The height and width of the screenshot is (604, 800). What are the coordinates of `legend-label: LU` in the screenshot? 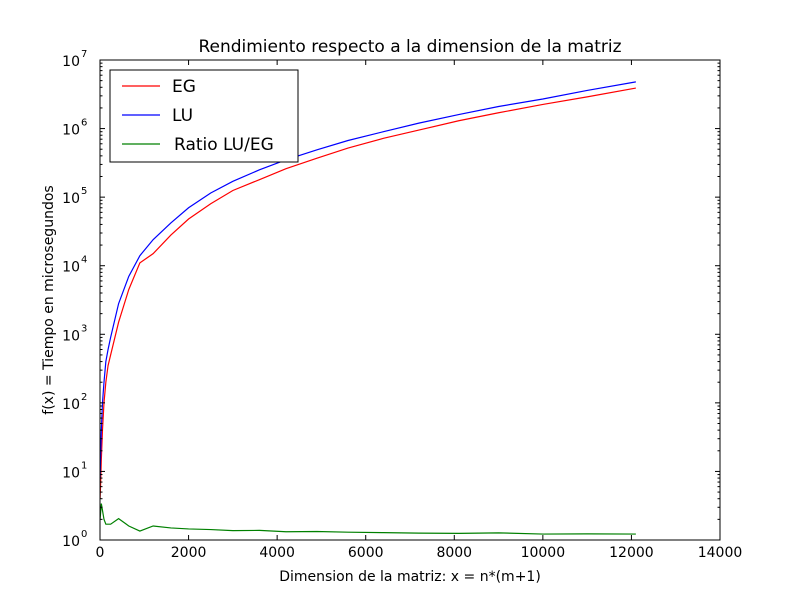 It's located at (182, 116).